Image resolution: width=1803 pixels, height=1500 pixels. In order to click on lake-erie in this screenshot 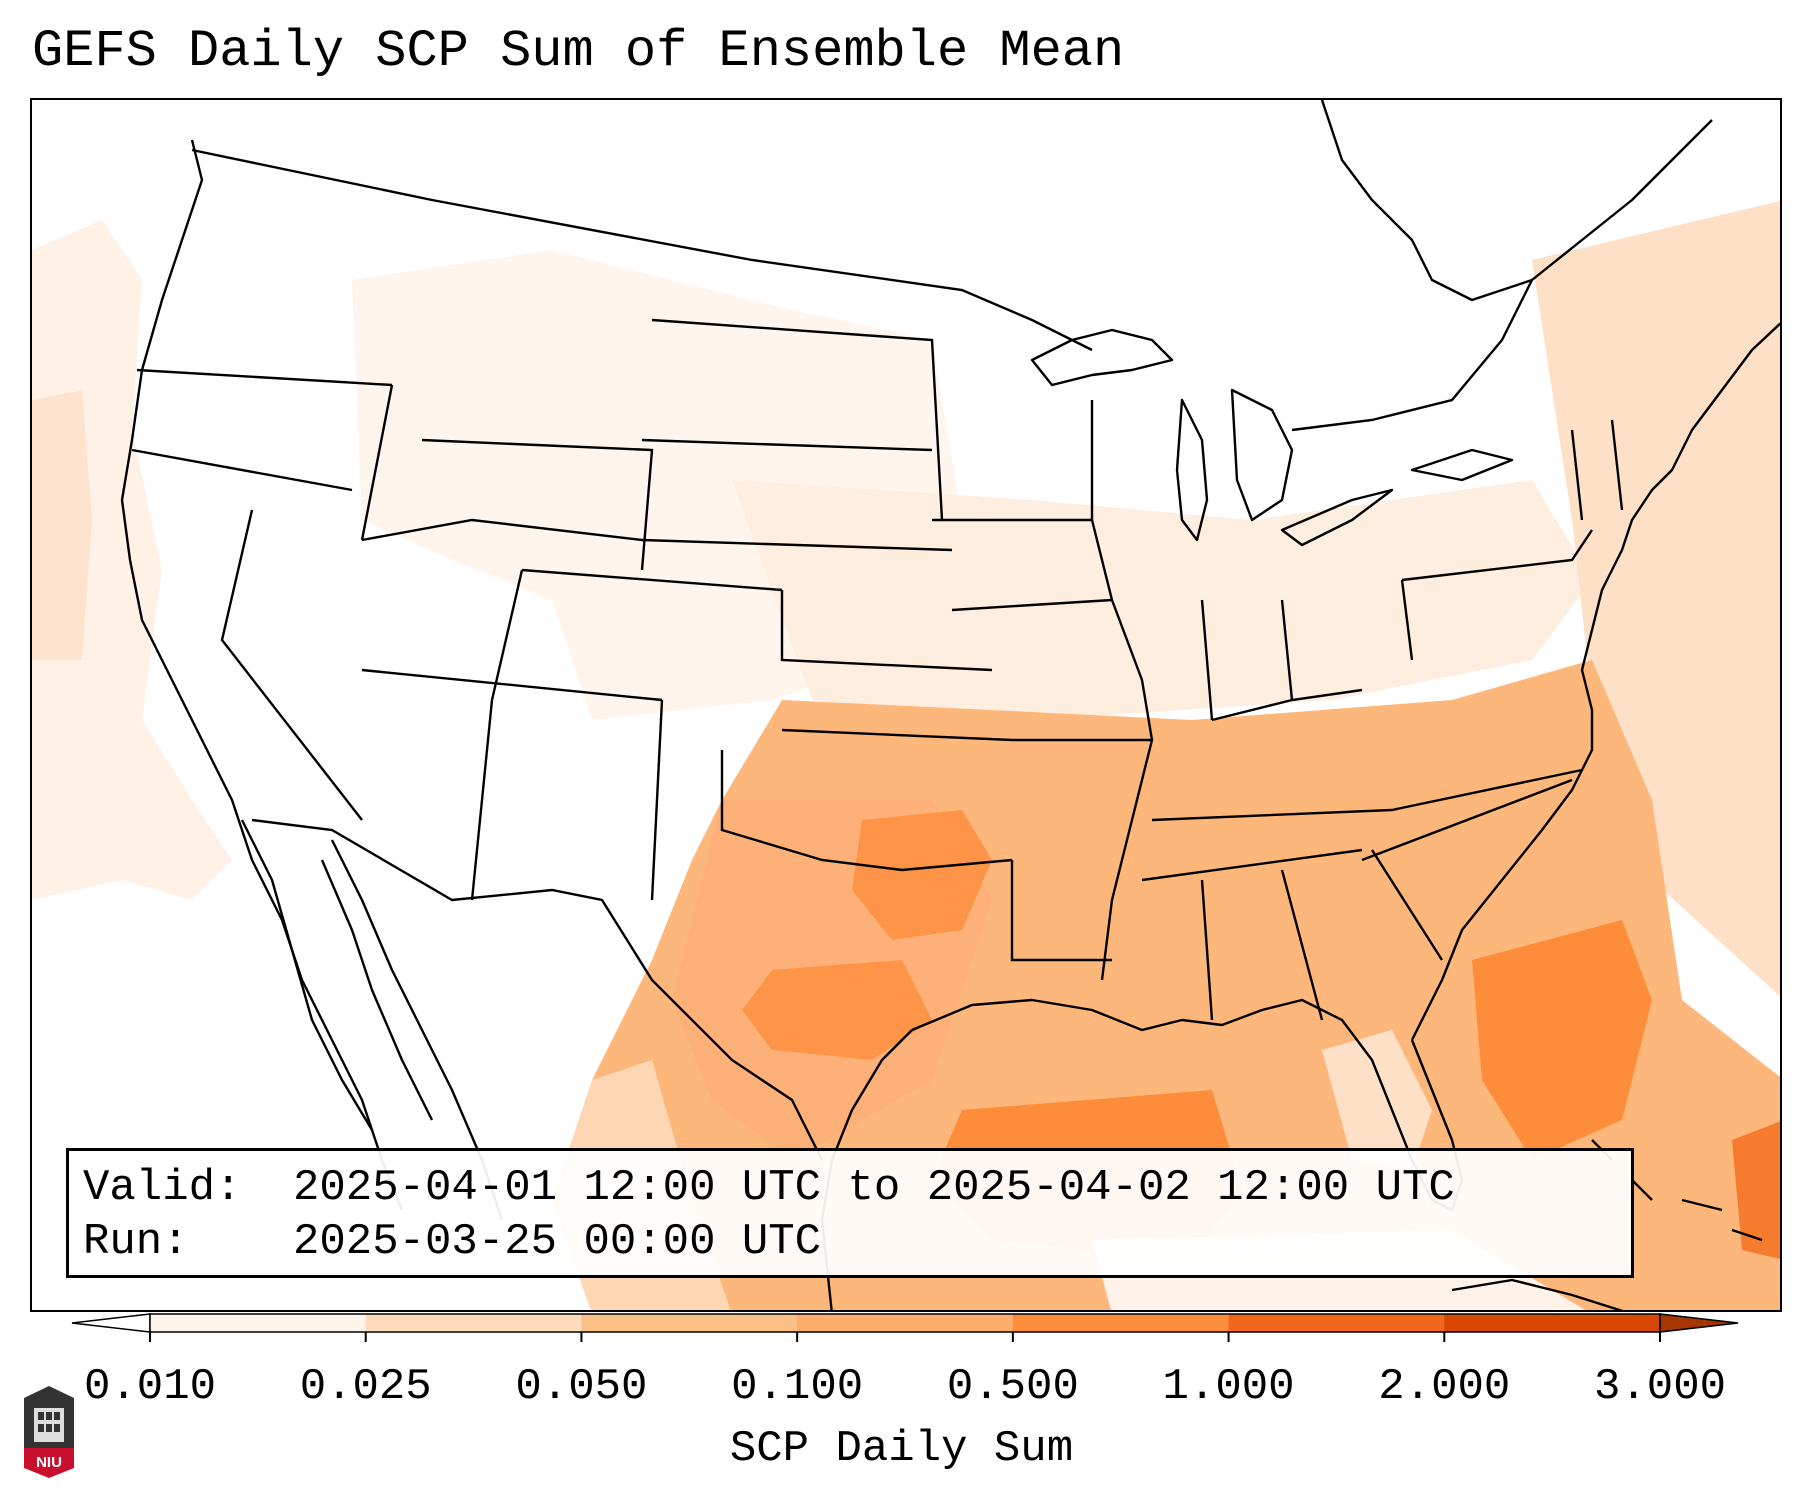, I will do `click(1337, 517)`.